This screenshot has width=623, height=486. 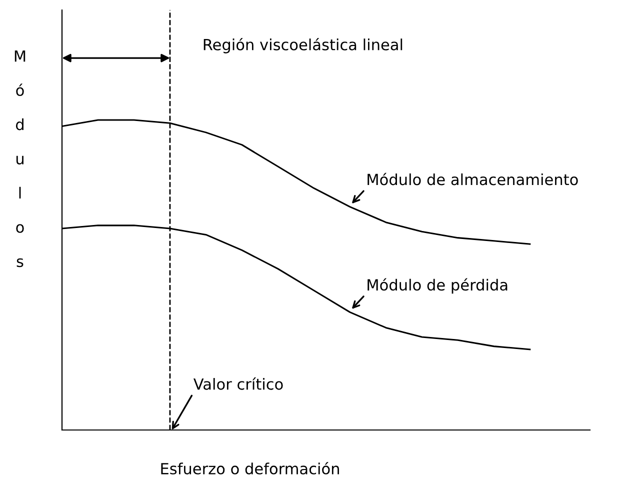 What do you see at coordinates (438, 286) in the screenshot?
I see `series-label: Módulo de pérdida` at bounding box center [438, 286].